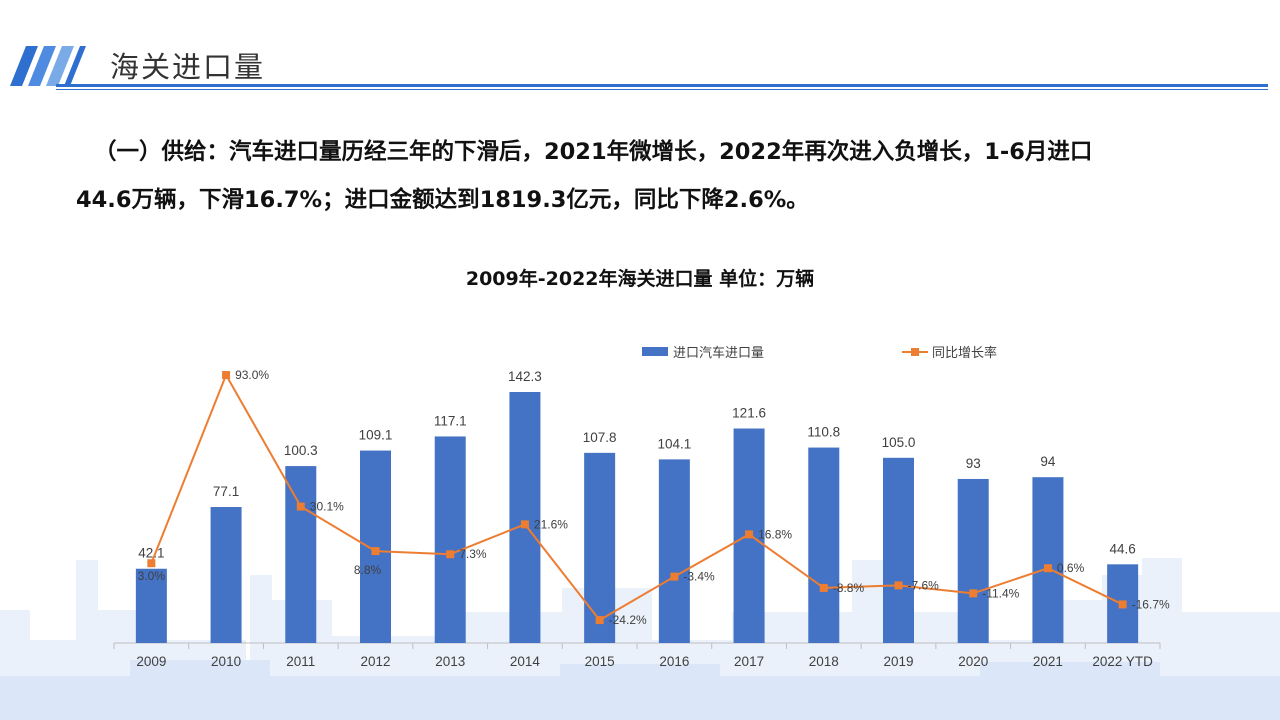  Describe the element at coordinates (674, 443) in the screenshot. I see `bar-data-label: 104.1` at that location.